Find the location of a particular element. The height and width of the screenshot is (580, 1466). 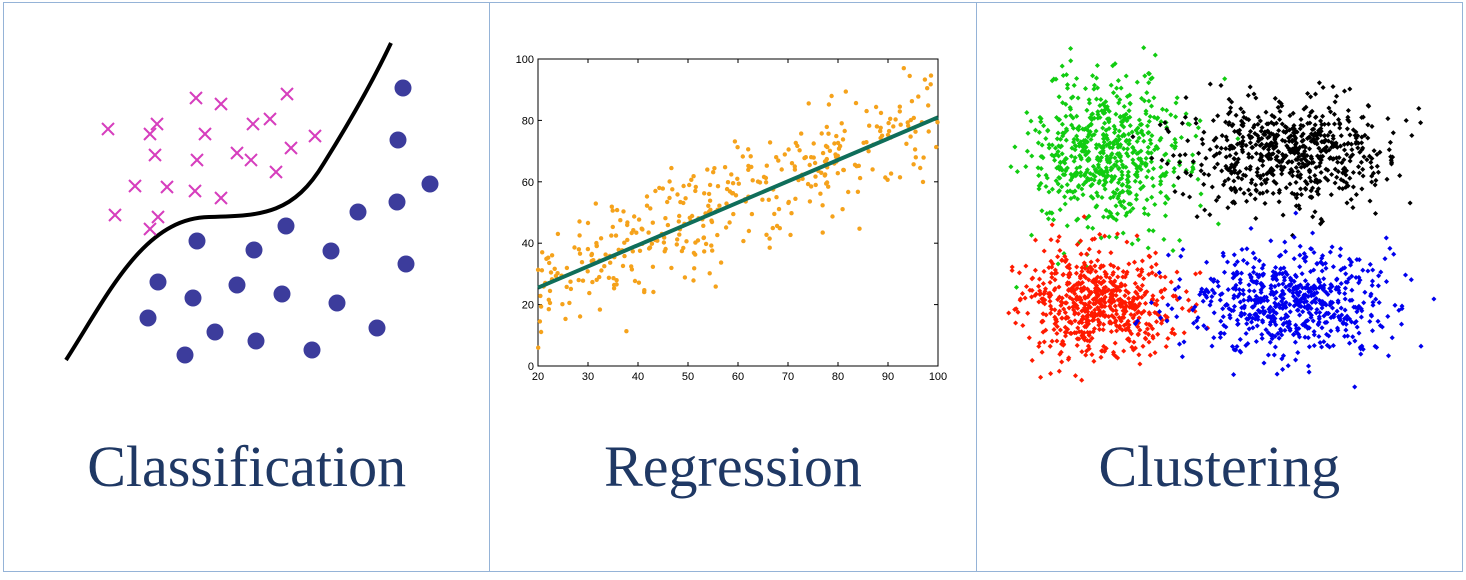

regression-label: Regression is located at coordinates (733, 466).